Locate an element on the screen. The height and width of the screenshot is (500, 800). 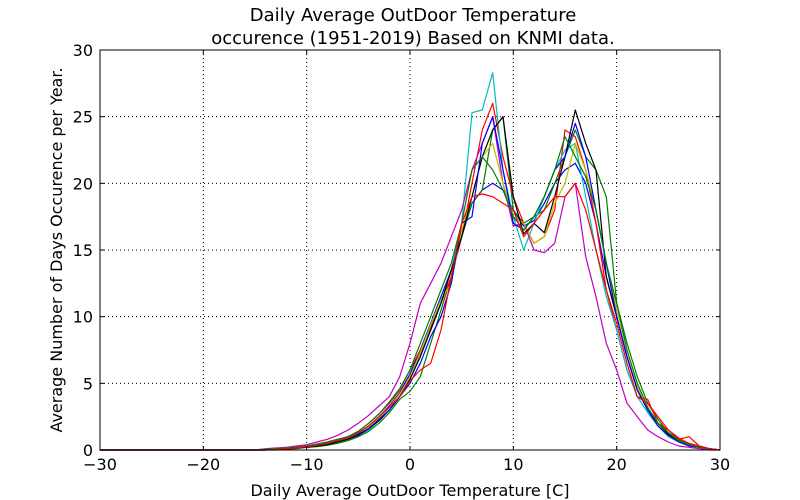
x-axis-label: Daily Average OutDoor Temperature [C] is located at coordinates (409, 490).